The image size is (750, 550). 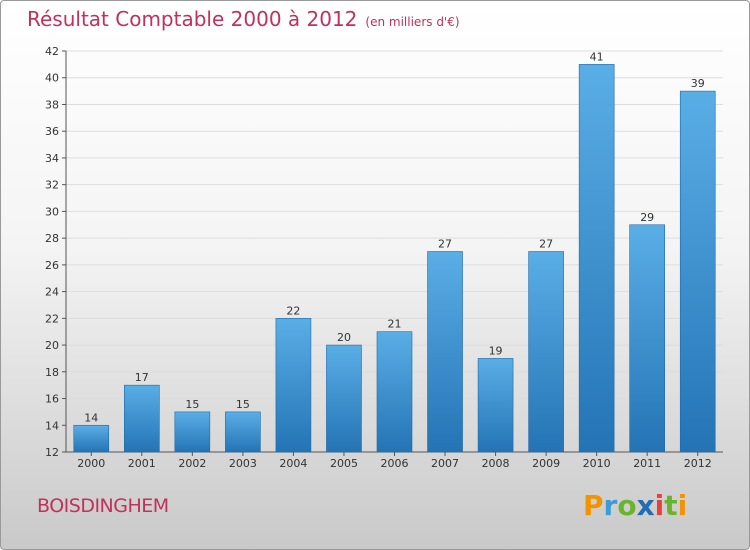 What do you see at coordinates (698, 83) in the screenshot?
I see `bar-value-label: 39` at bounding box center [698, 83].